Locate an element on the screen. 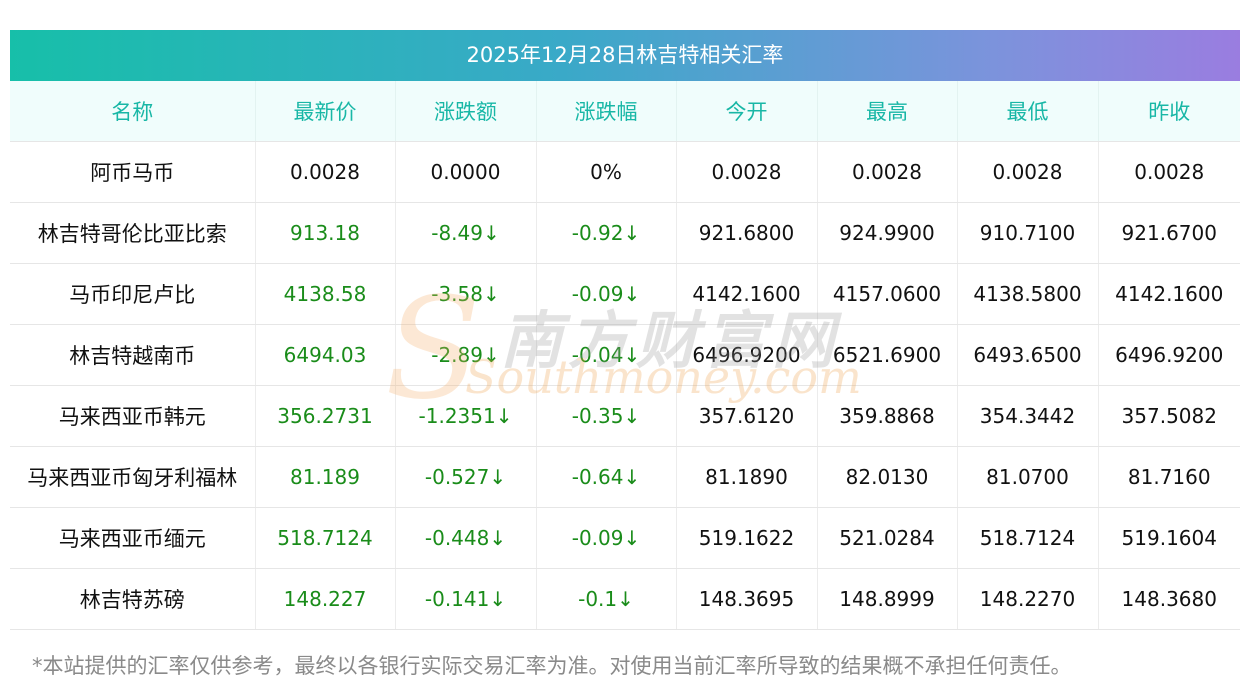 This screenshot has width=1250, height=697. cell-prev-close: 6496.9200 is located at coordinates (1169, 355).